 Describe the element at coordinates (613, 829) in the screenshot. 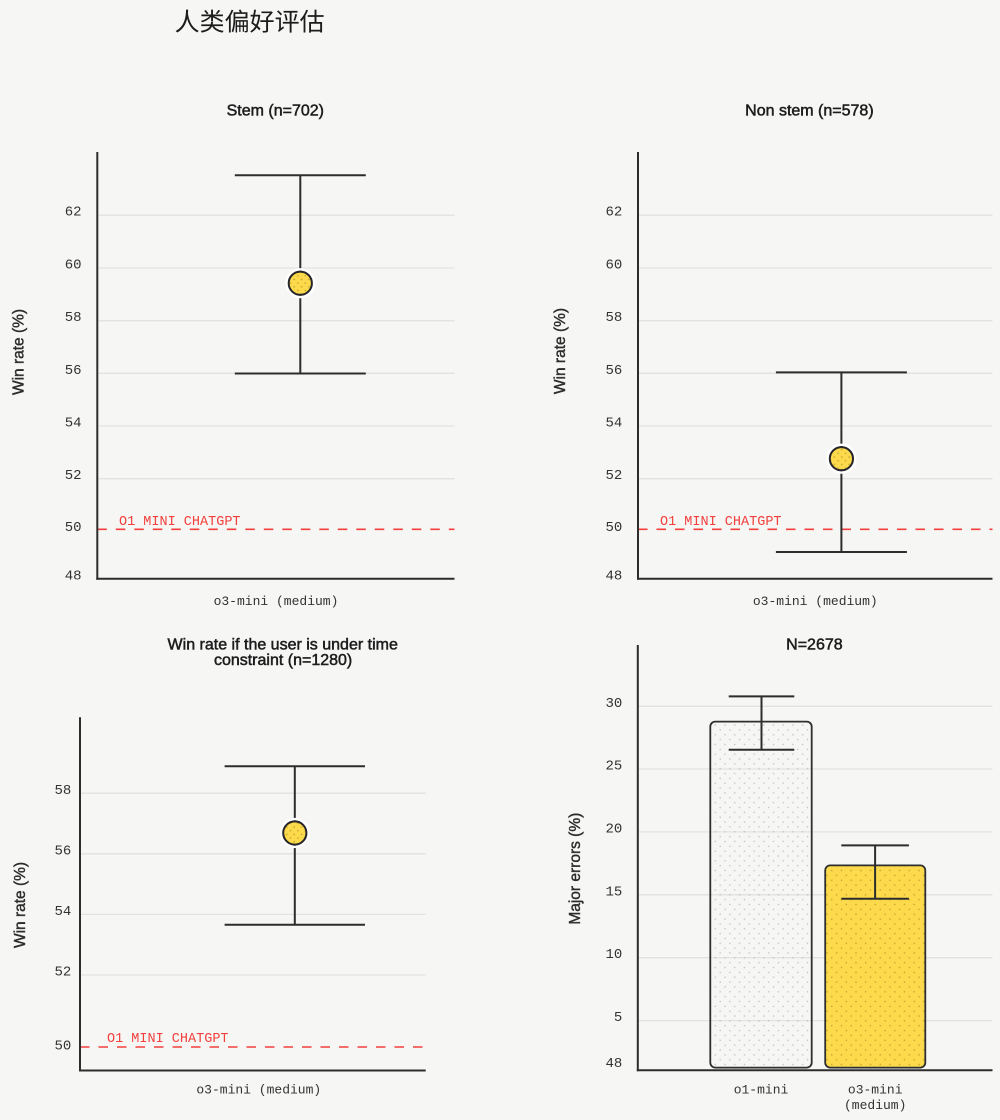

I see `svg-text: 20` at that location.